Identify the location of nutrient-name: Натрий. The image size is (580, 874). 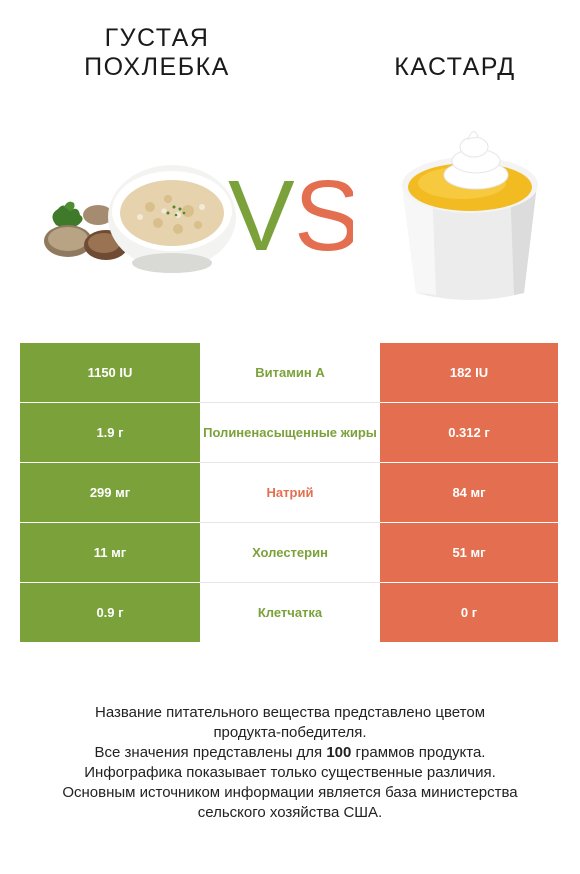
(290, 492).